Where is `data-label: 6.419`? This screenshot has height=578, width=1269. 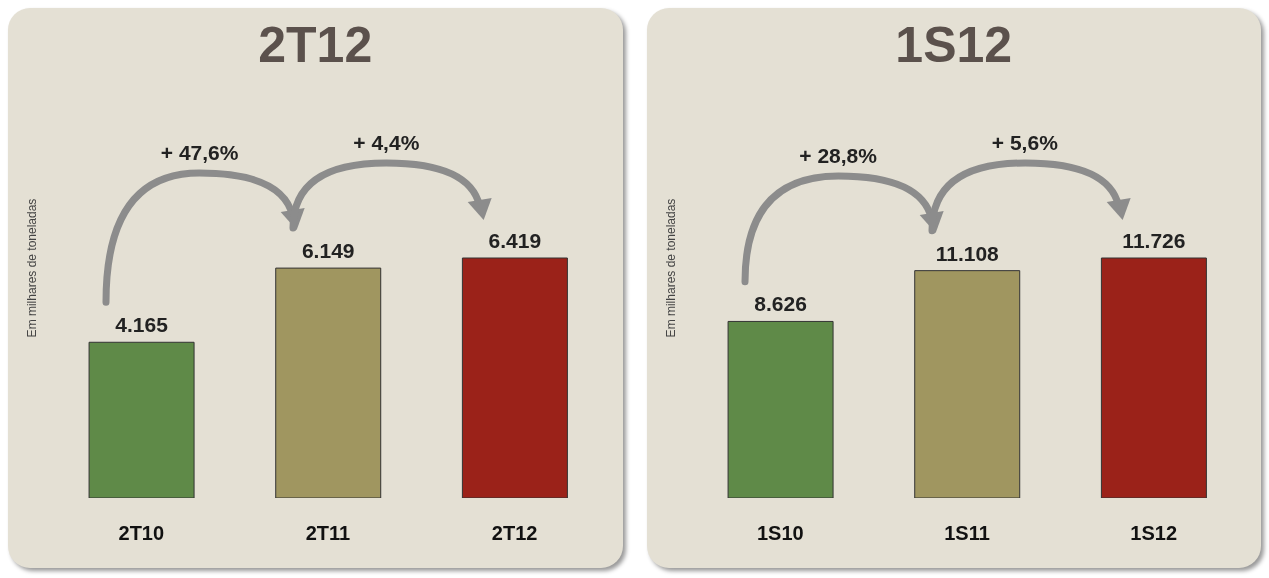 data-label: 6.419 is located at coordinates (515, 240).